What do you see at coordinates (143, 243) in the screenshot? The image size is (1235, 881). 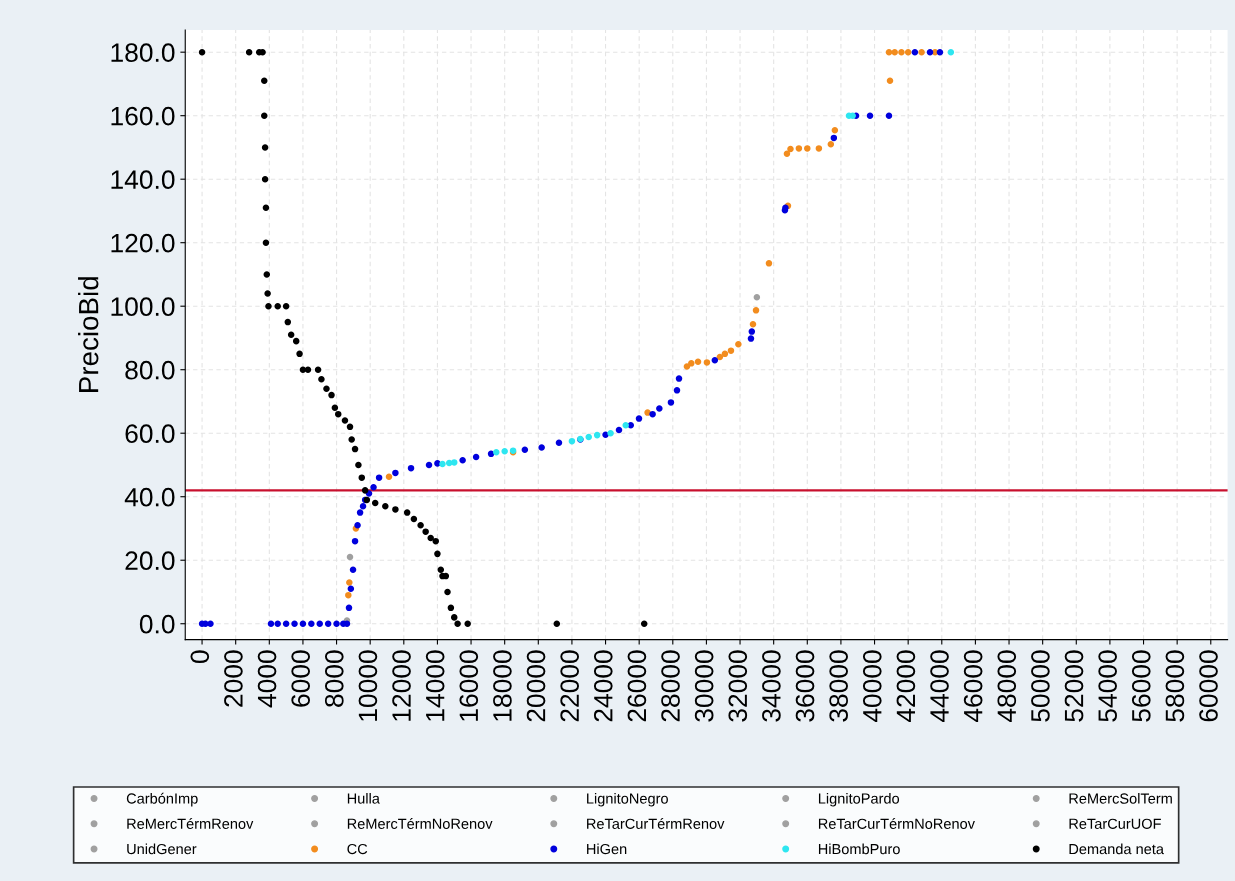 I see `y-tick-label: 120.0` at bounding box center [143, 243].